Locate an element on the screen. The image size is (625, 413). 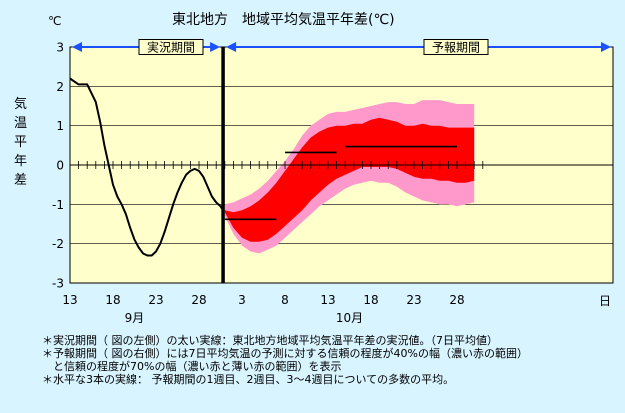
period-tag-label-2: 予報期間 is located at coordinates (456, 48).